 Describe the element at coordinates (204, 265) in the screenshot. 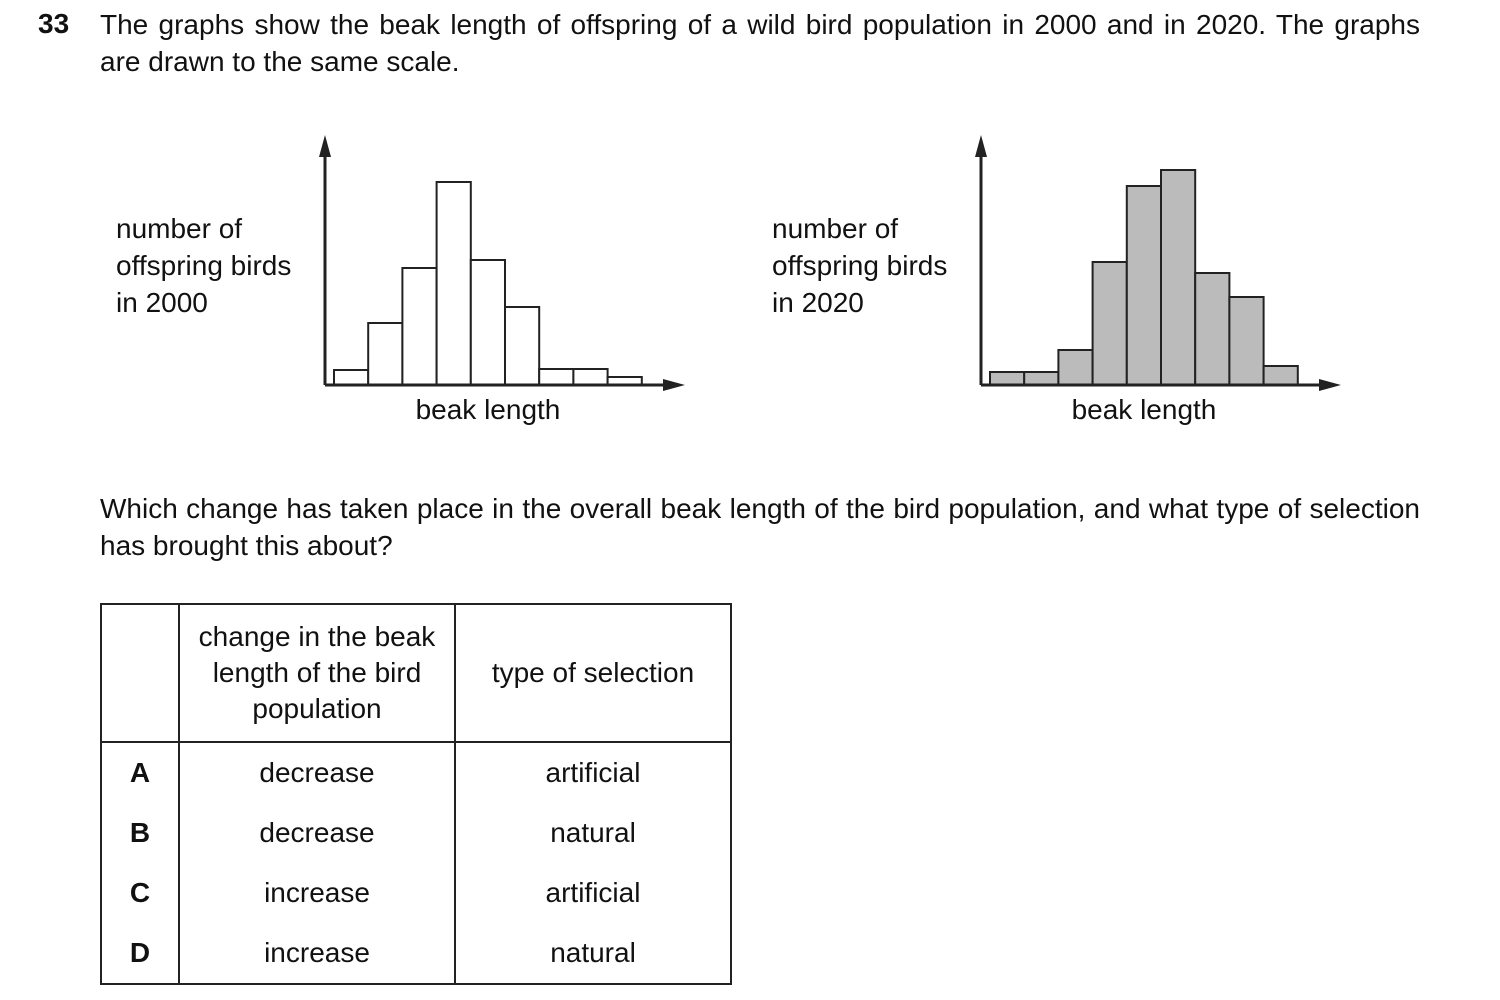

I see `y-axis-label: number of offspring birds in 2000` at that location.